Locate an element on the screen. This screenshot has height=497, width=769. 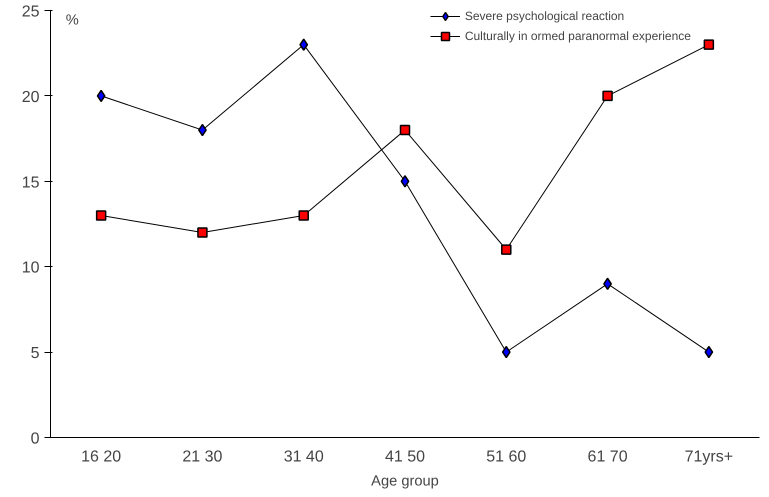
x-tick-label: 61 70 is located at coordinates (608, 457).